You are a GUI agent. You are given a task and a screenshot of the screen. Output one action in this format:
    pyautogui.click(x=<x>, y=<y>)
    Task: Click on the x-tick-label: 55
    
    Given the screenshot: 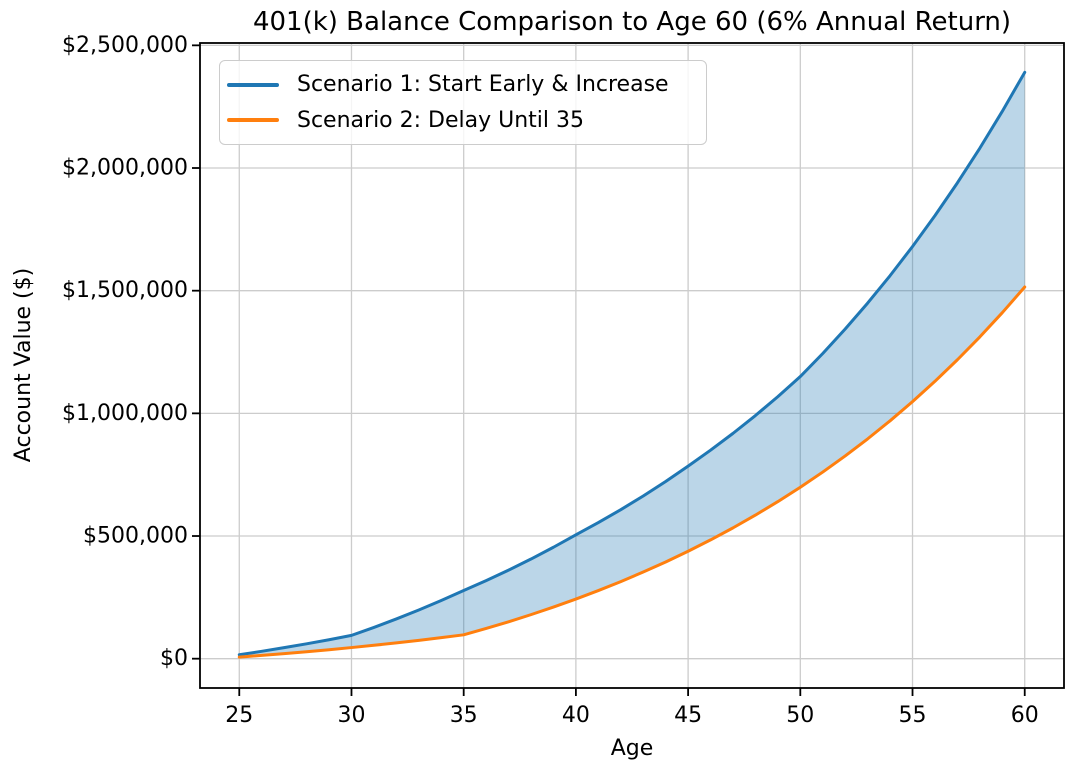 What is the action you would take?
    pyautogui.click(x=913, y=715)
    